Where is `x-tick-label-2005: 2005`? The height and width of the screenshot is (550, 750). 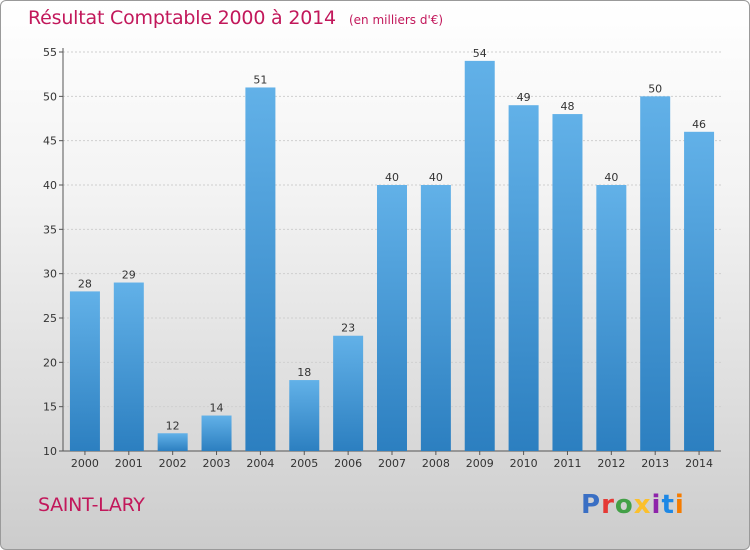
x-tick-label-2005: 2005 is located at coordinates (304, 463).